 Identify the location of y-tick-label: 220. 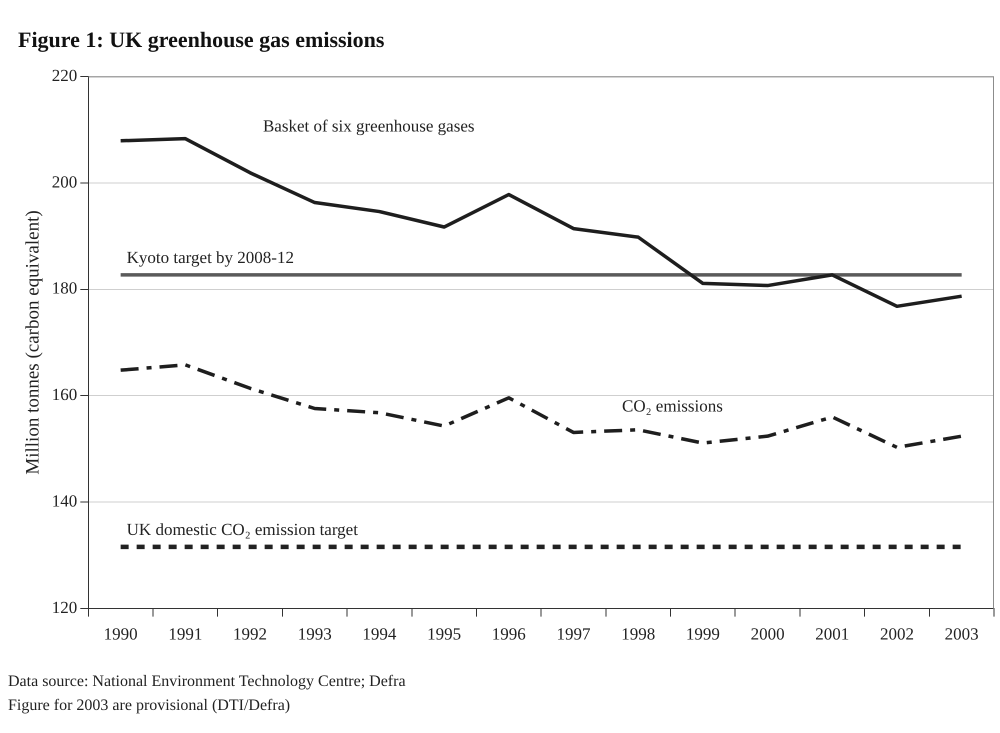
(65, 75).